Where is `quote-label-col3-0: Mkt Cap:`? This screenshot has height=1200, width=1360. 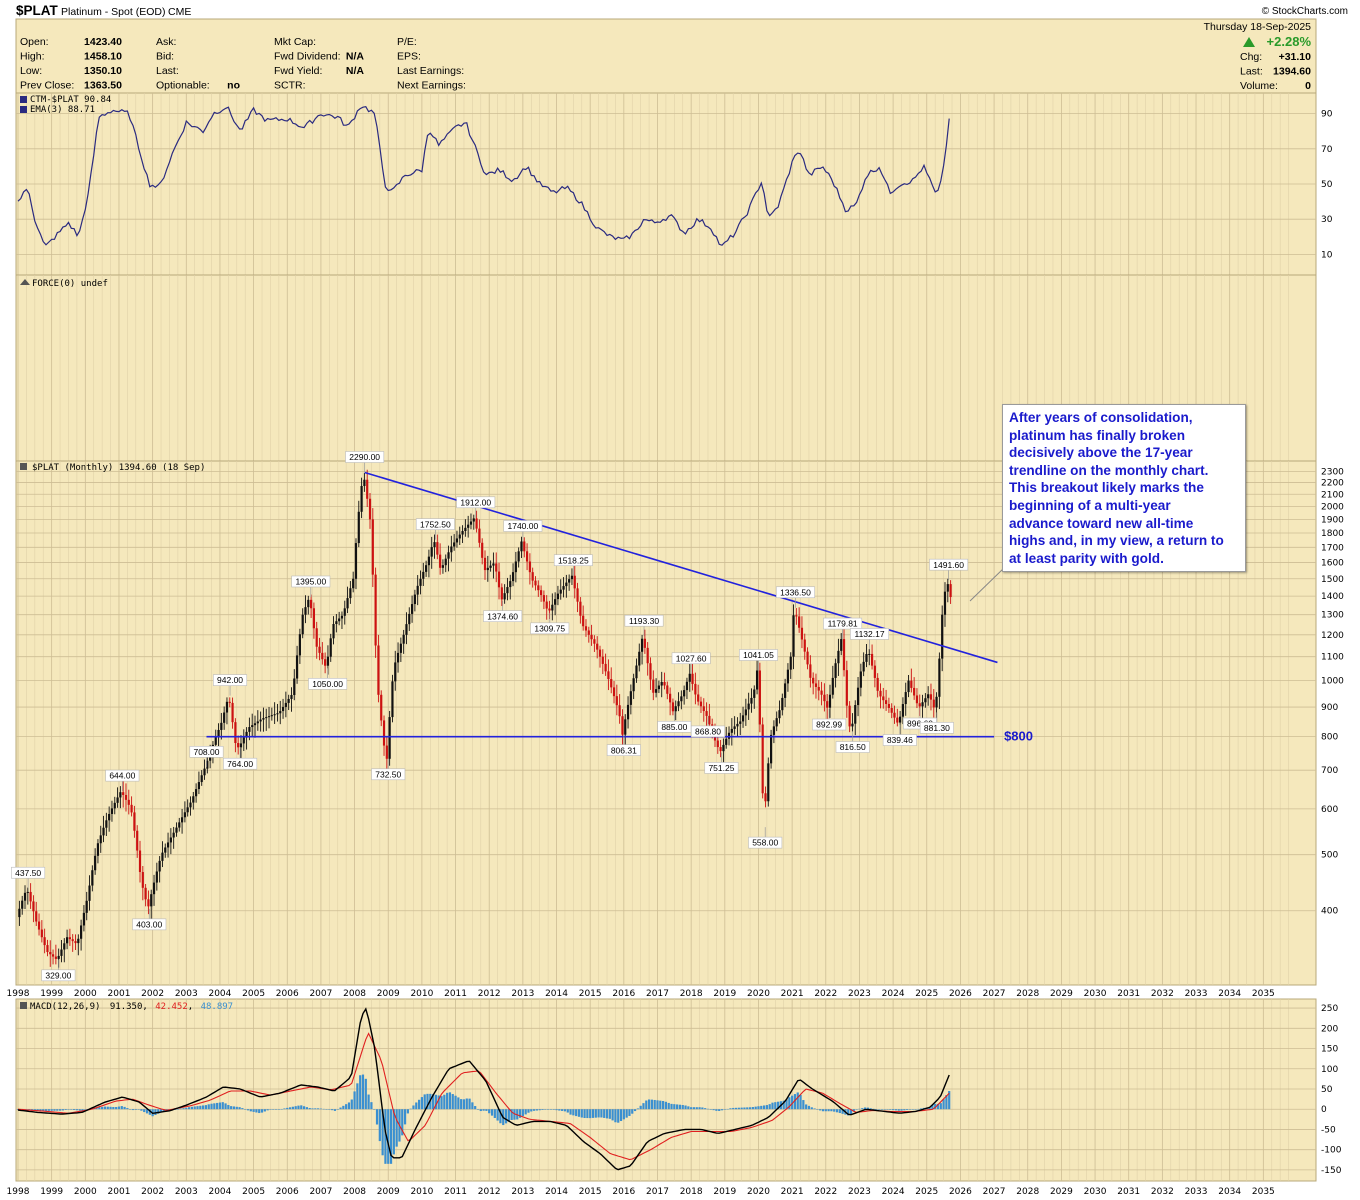
quote-label-col3-0: Mkt Cap: is located at coordinates (295, 42).